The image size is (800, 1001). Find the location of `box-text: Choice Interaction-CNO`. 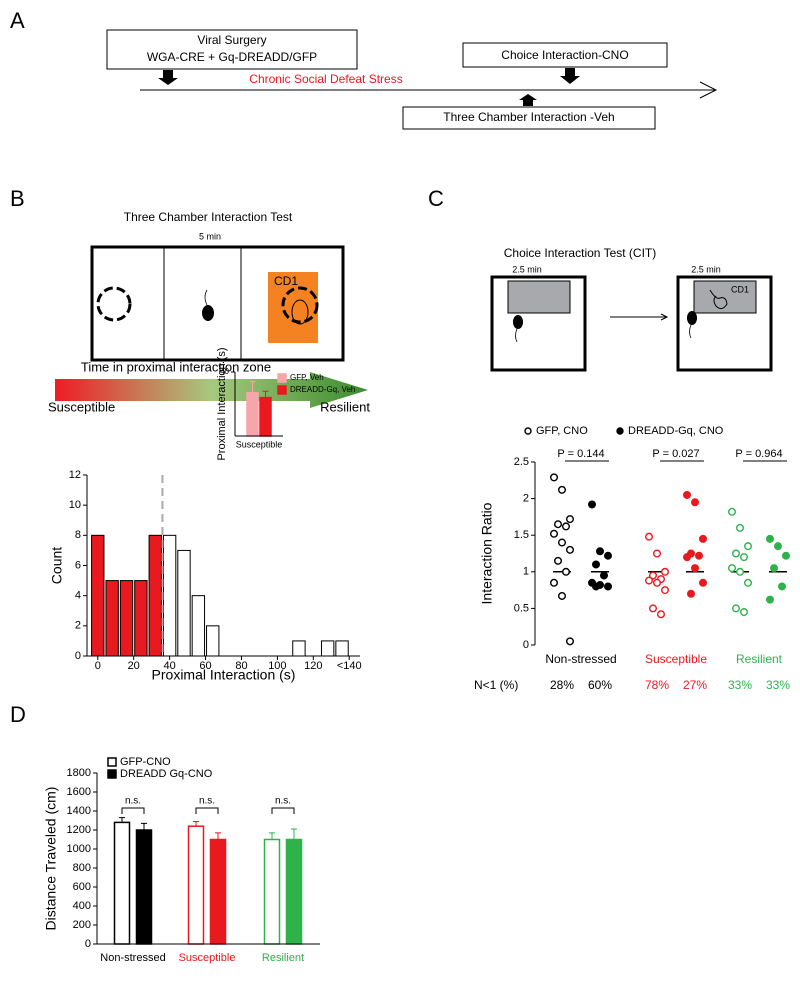

box-text: Choice Interaction-CNO is located at coordinates (564, 55).